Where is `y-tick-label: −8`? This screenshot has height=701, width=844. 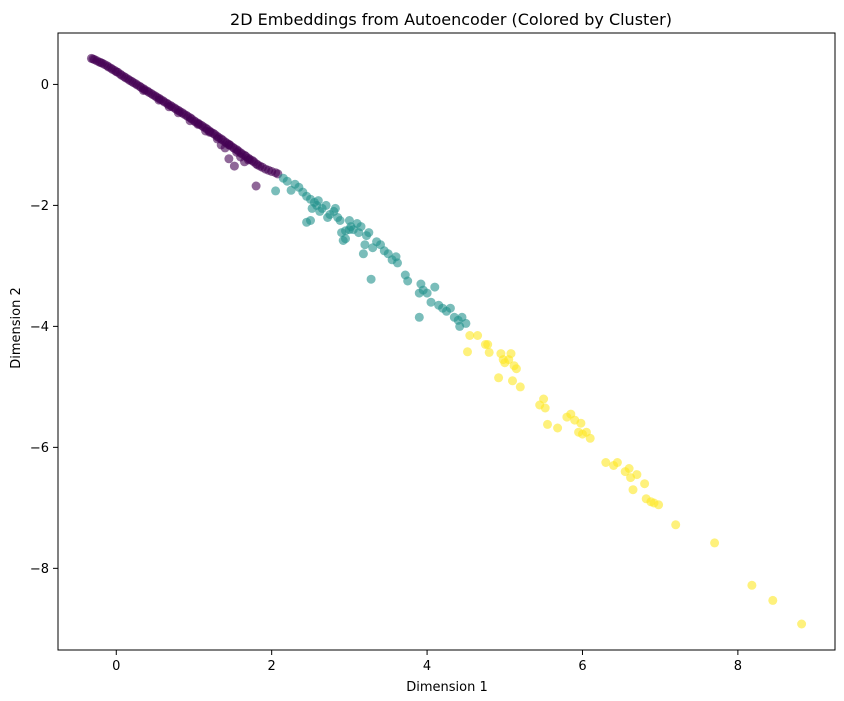
y-tick-label: −8 is located at coordinates (39, 569).